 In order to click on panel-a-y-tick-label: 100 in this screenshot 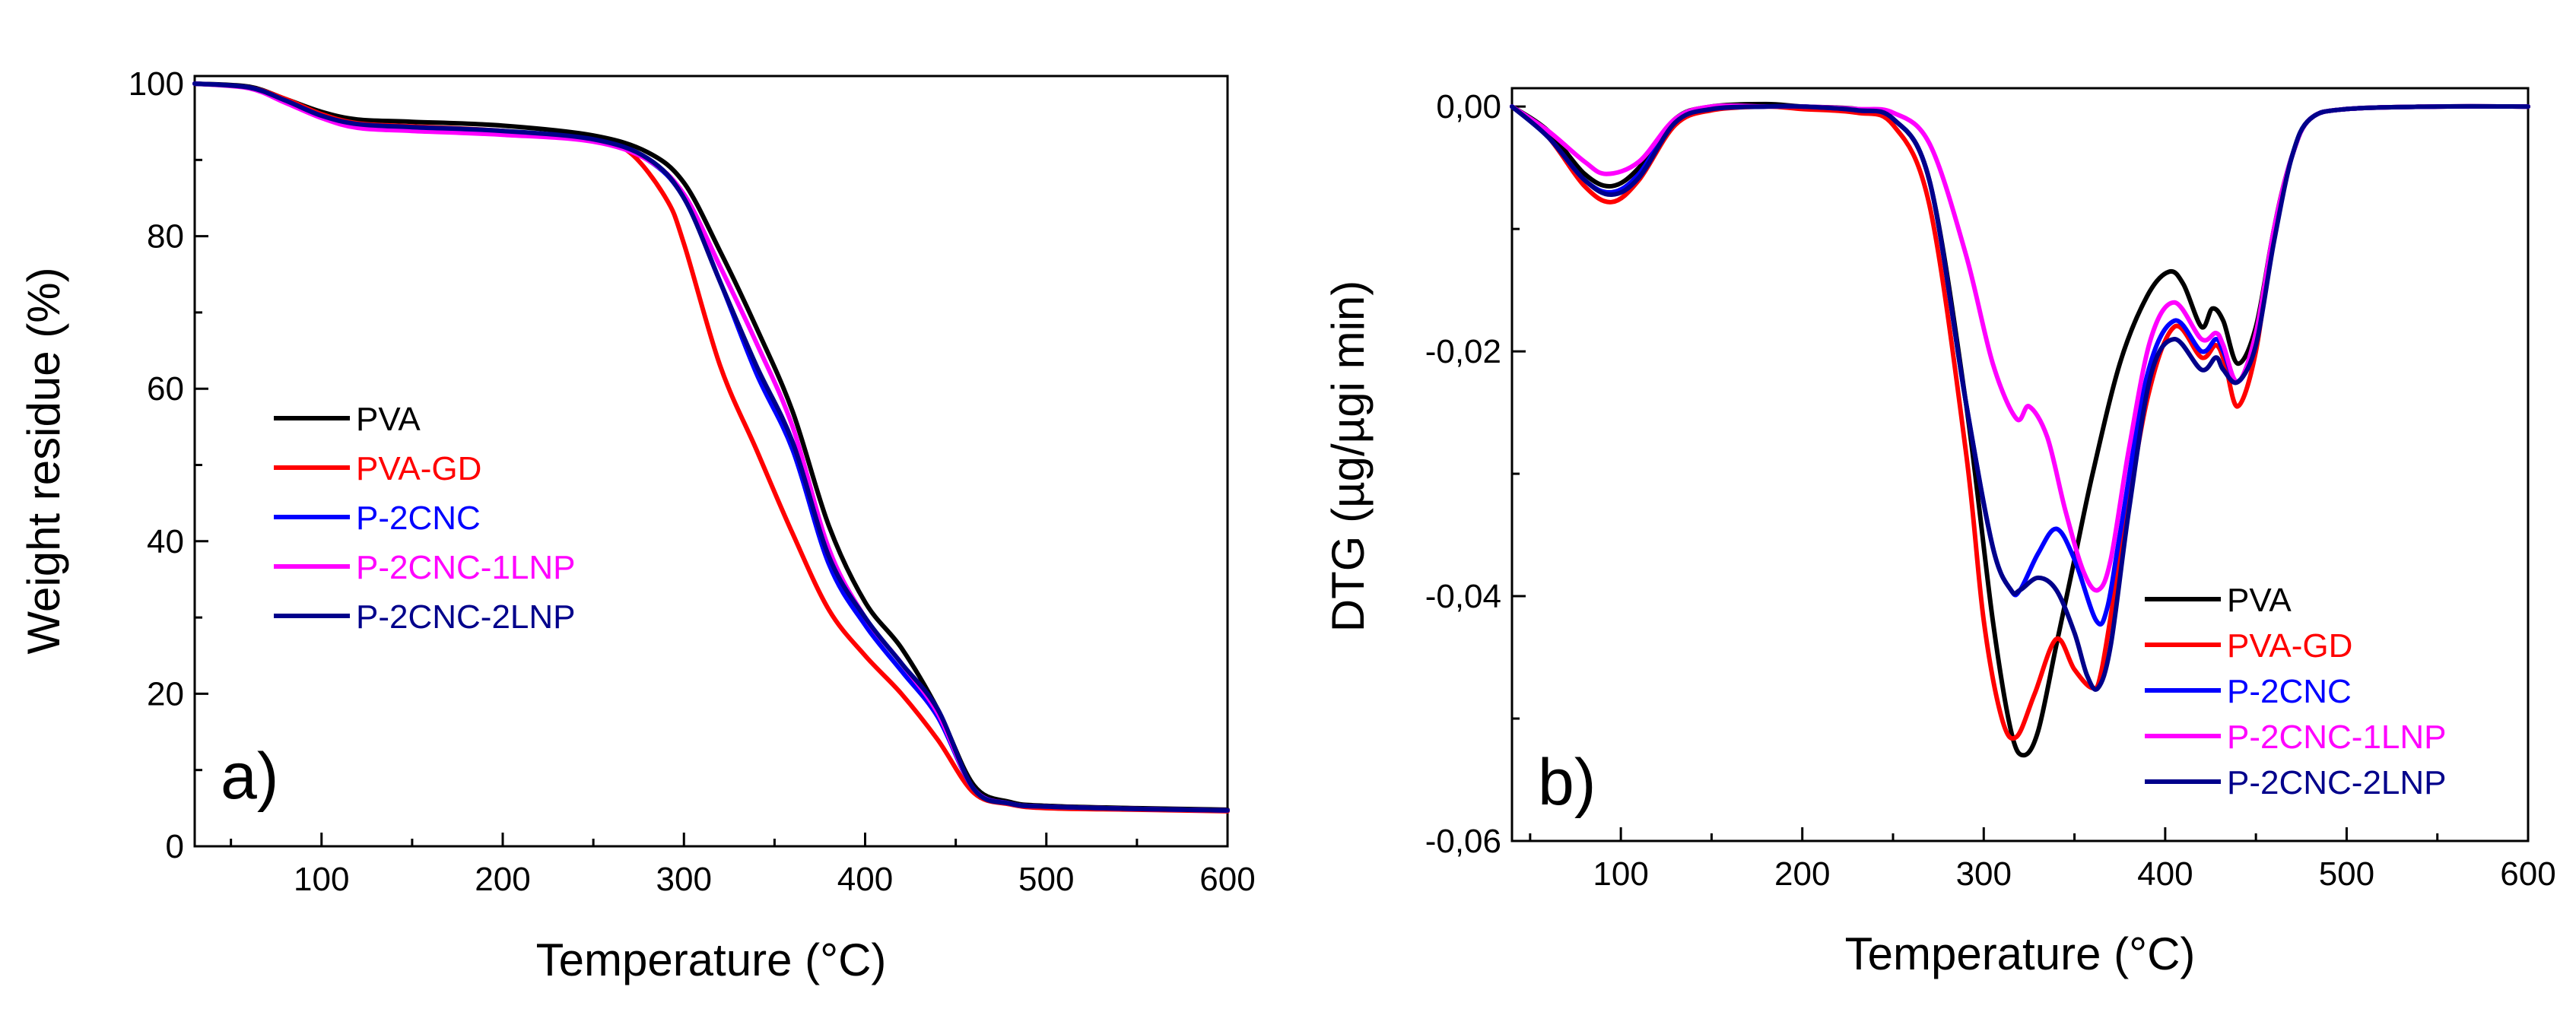, I will do `click(156, 84)`.